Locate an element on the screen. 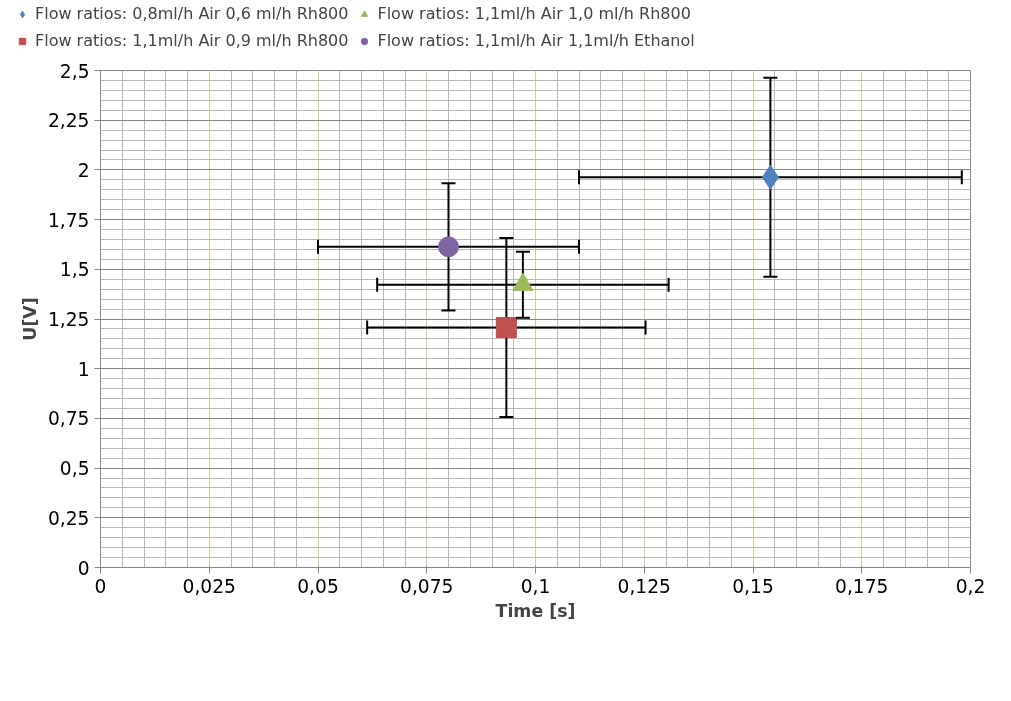  y-tick-label: 0,75 is located at coordinates (68, 419).